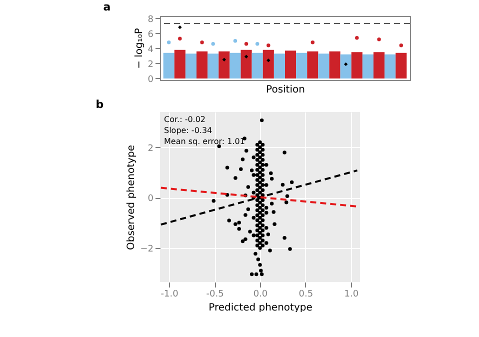 This screenshot has width=479, height=337. I want to click on y-axis-title: − log₁₀P, so click(139, 48).